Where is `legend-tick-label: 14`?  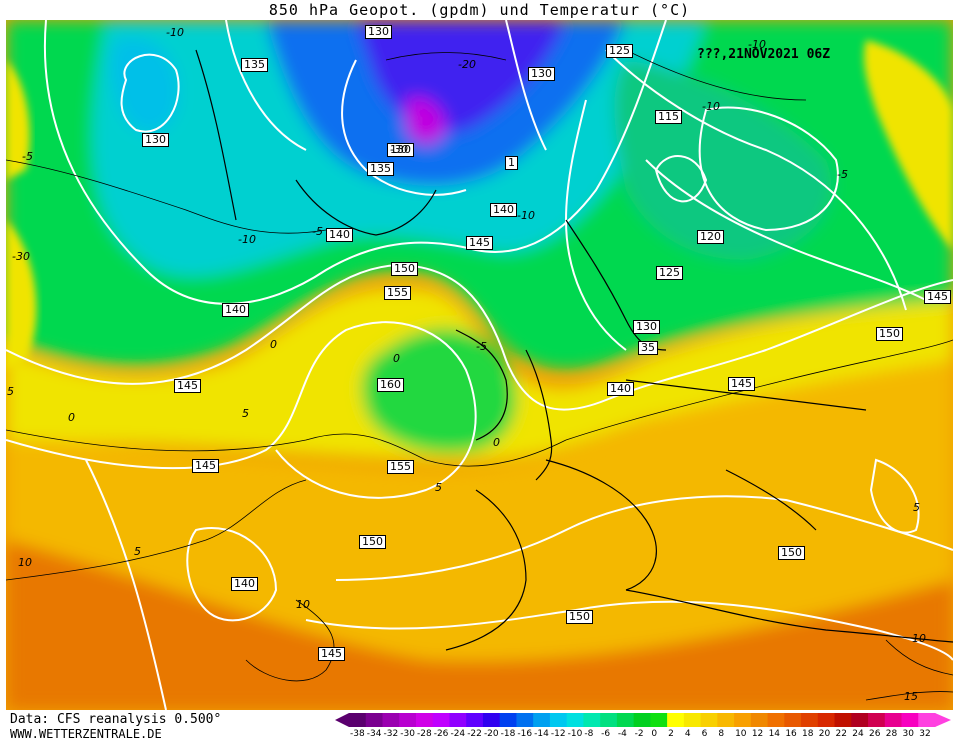 legend-tick-label: 14 is located at coordinates (774, 734).